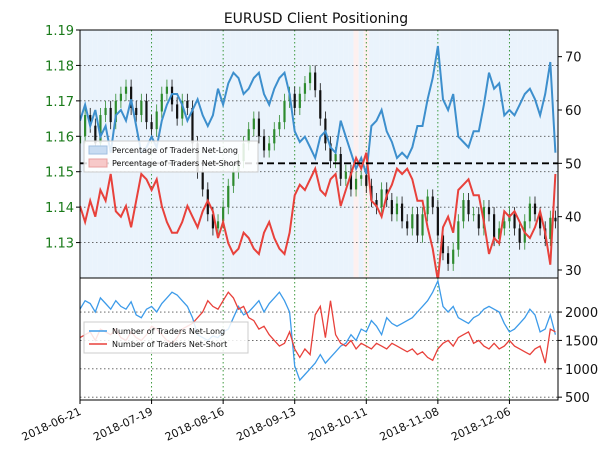  I want to click on price-tick-label: 1.15, so click(59, 173).